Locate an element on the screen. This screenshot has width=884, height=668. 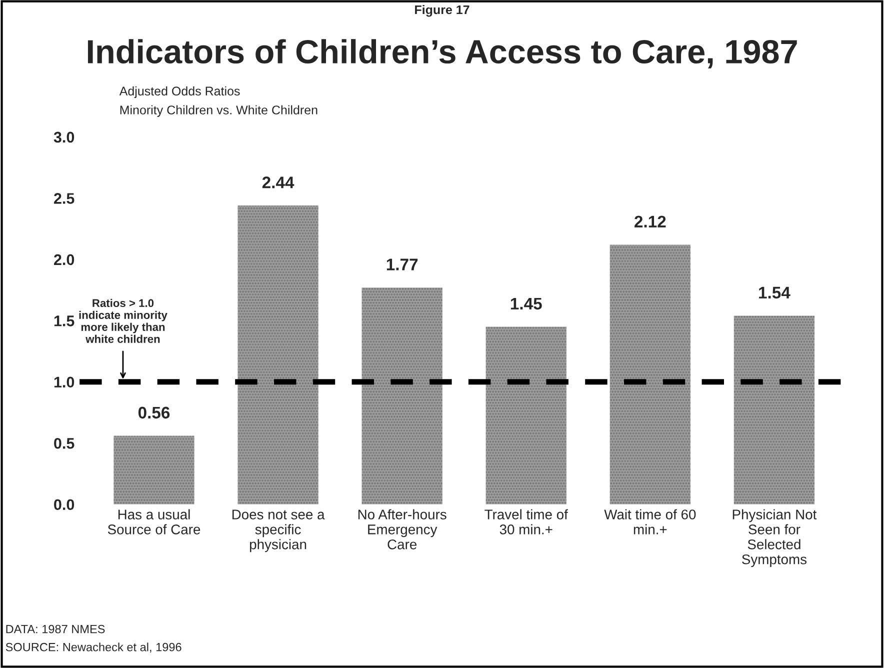
data-label: 1.45 is located at coordinates (526, 304).